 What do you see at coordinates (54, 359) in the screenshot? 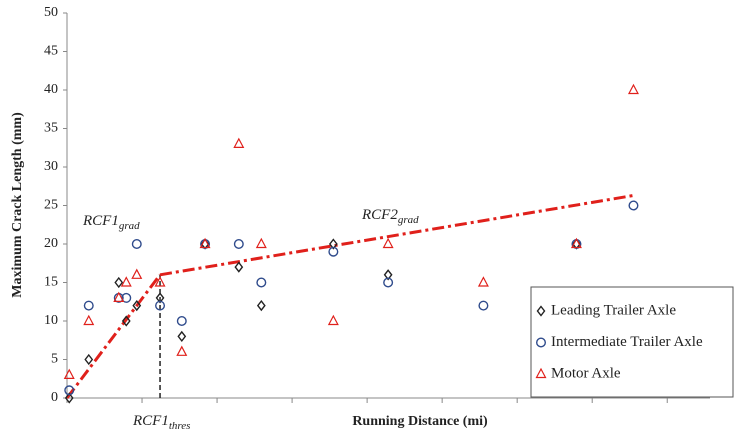
I see `y-tick-label: 5` at bounding box center [54, 359].